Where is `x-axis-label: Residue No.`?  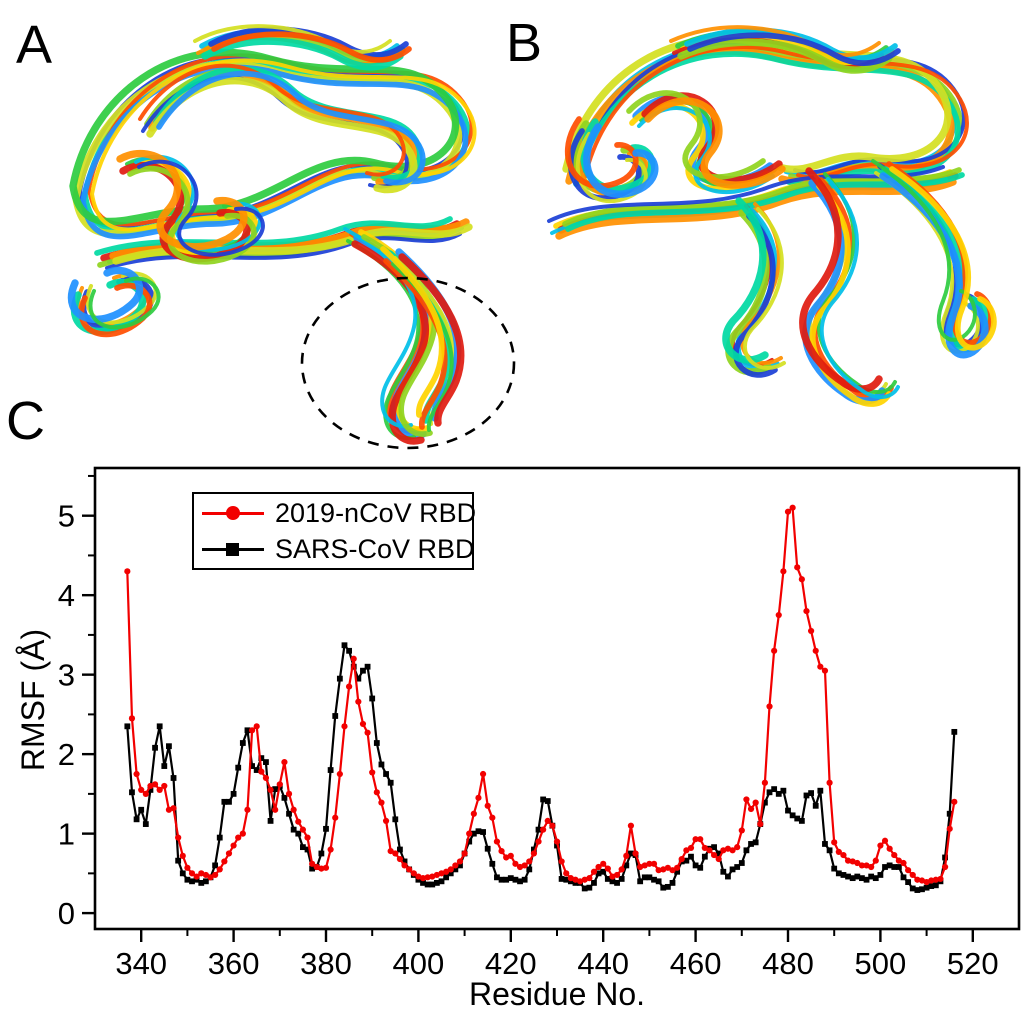 x-axis-label: Residue No. is located at coordinates (557, 994).